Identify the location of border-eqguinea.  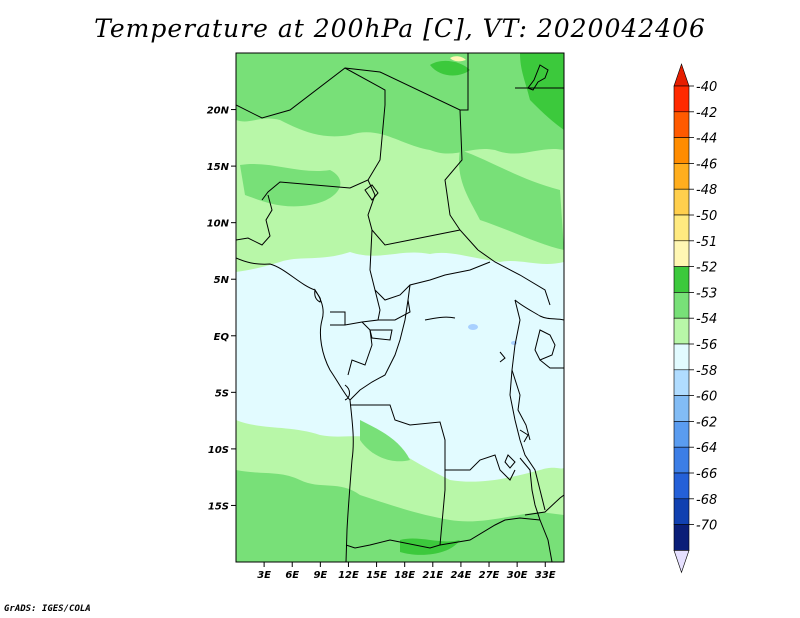
(338, 318).